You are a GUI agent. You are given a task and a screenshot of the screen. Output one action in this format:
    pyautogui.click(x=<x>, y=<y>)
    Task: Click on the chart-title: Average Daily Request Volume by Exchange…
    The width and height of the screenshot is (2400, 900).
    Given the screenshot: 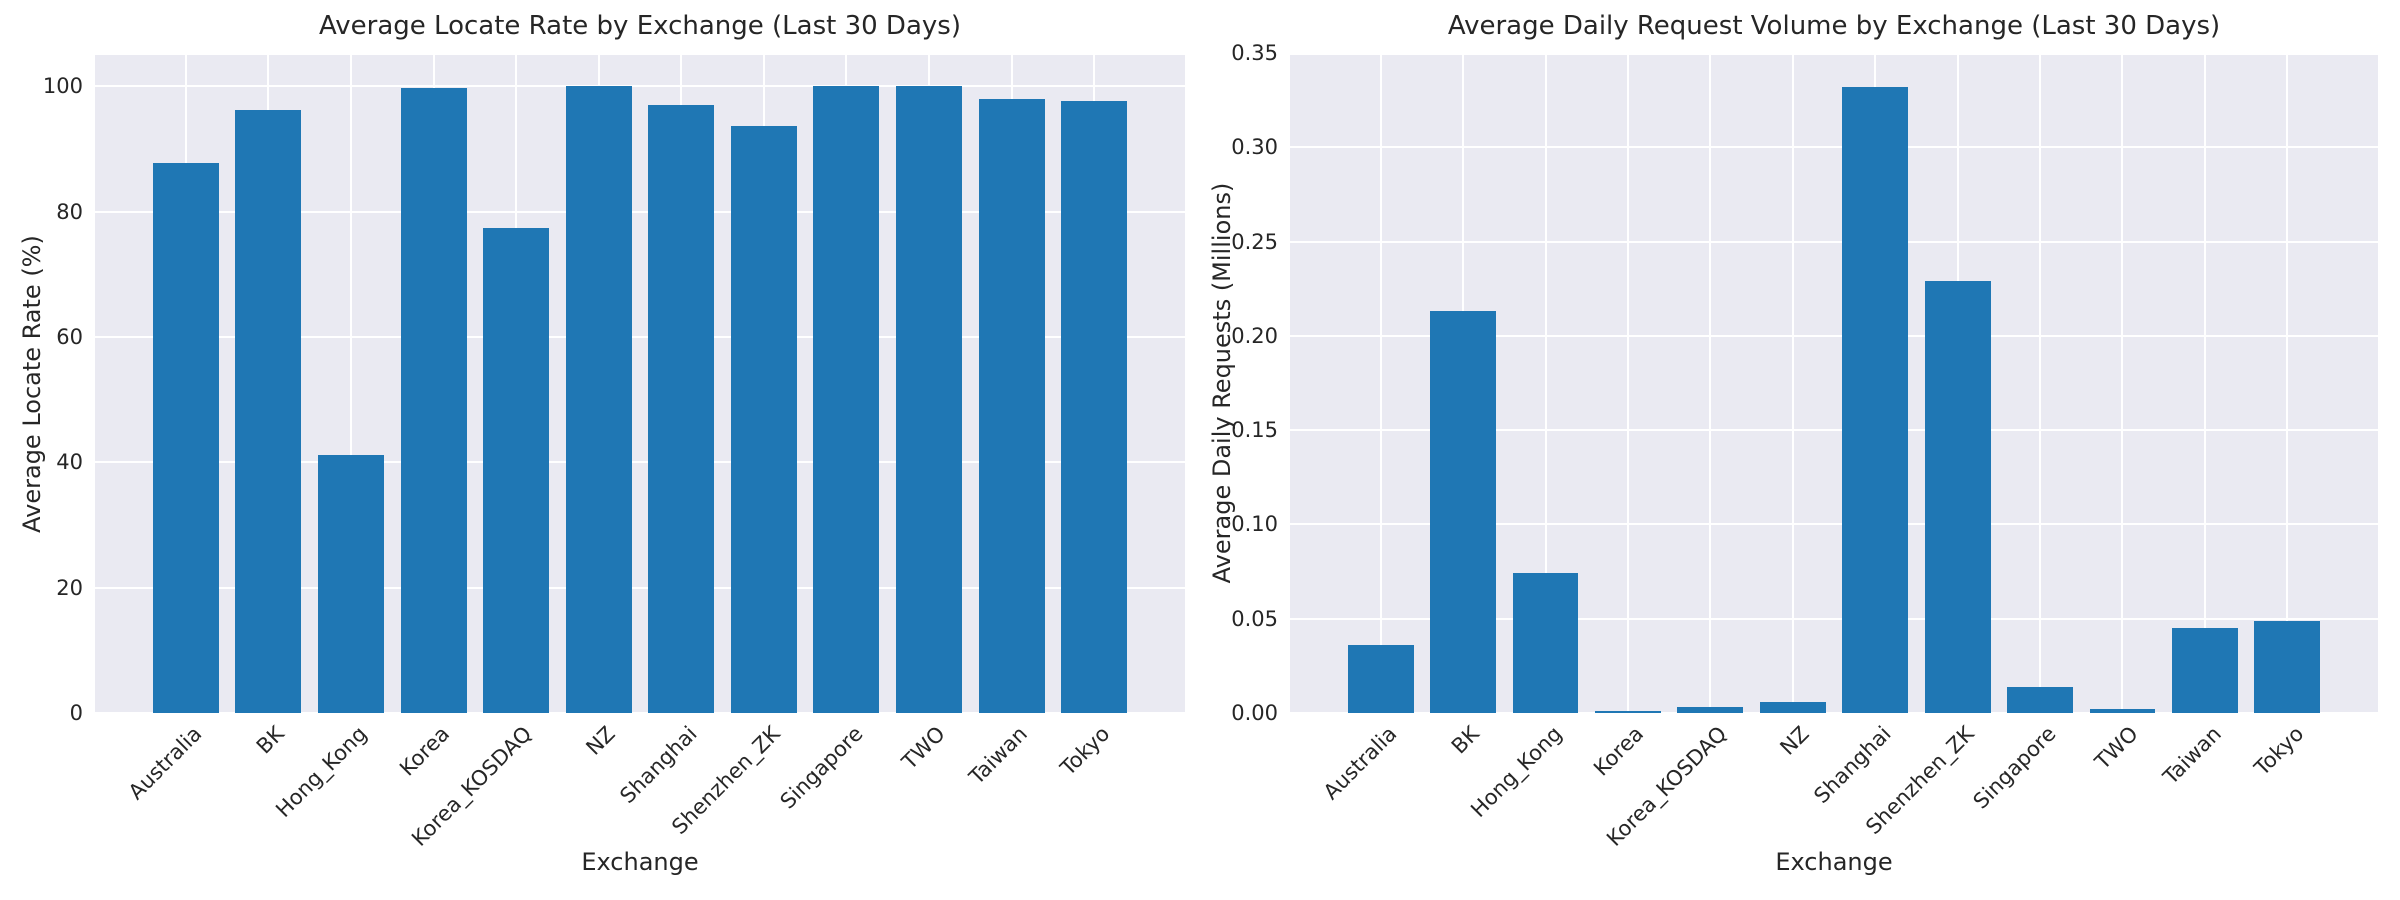 What is the action you would take?
    pyautogui.click(x=1834, y=26)
    